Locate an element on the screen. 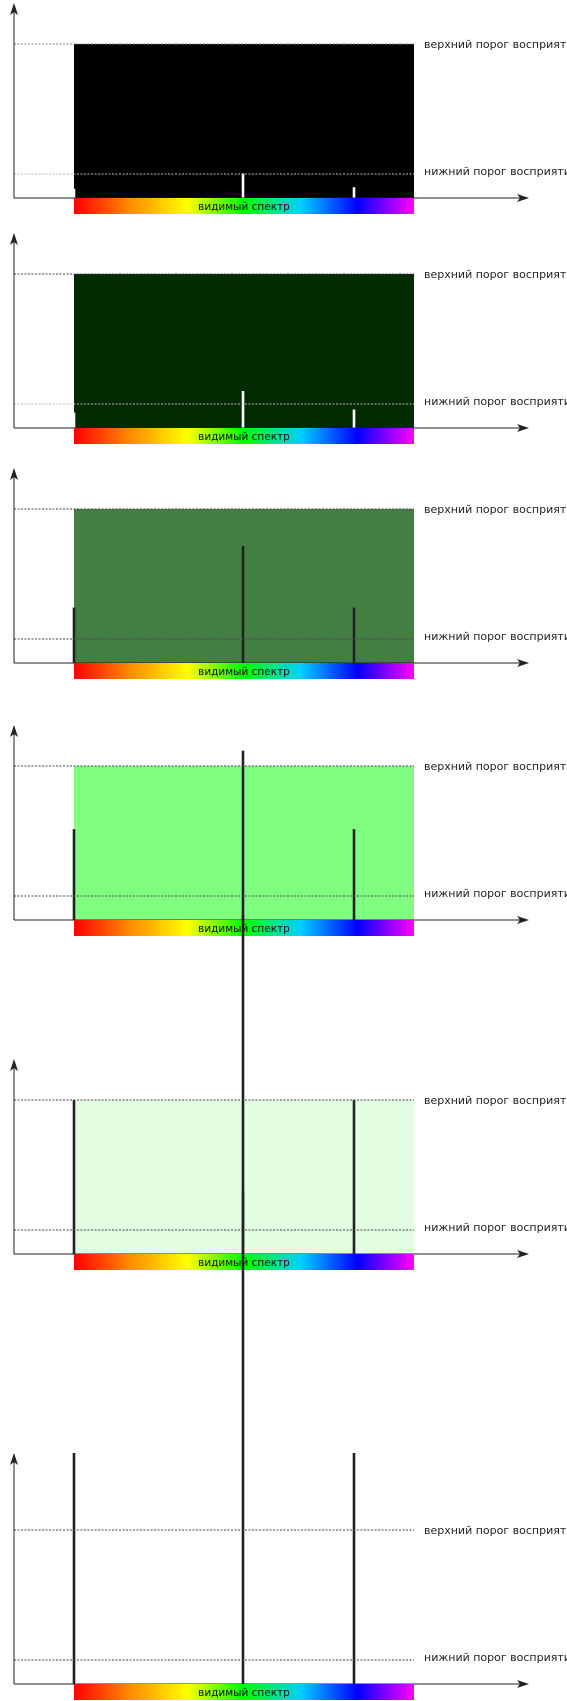  perceived-region is located at coordinates (244, 121).